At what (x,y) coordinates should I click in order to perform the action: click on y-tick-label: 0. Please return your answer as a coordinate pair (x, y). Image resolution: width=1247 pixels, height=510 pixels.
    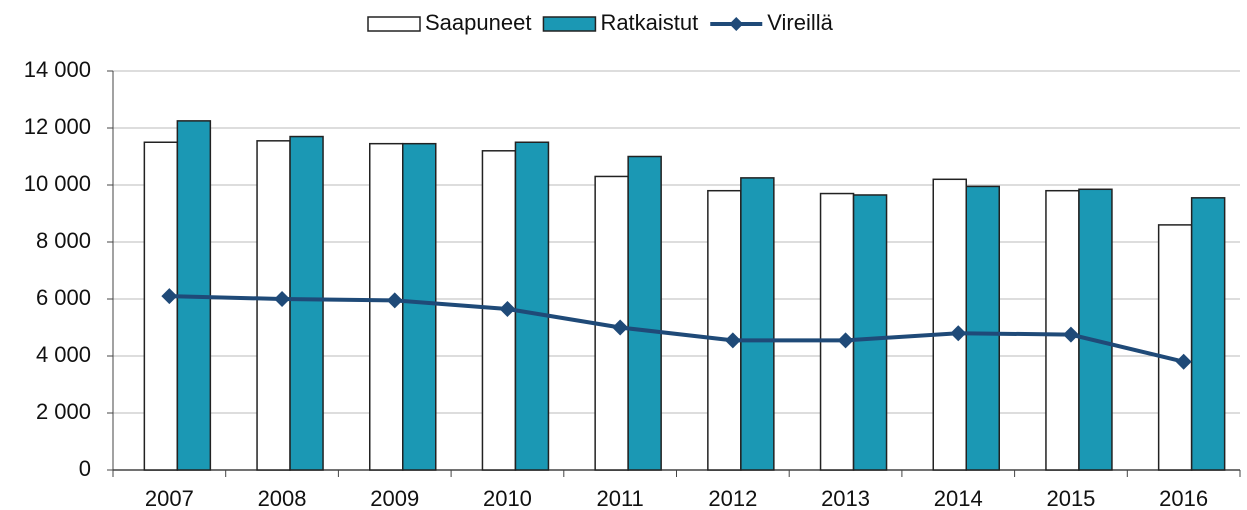
    Looking at the image, I should click on (85, 468).